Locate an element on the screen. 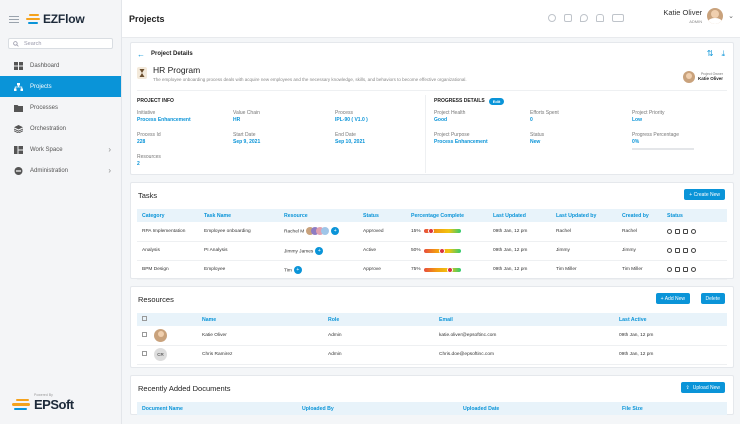 The width and height of the screenshot is (740, 424). column-header: Uploaded Date is located at coordinates (537, 408).